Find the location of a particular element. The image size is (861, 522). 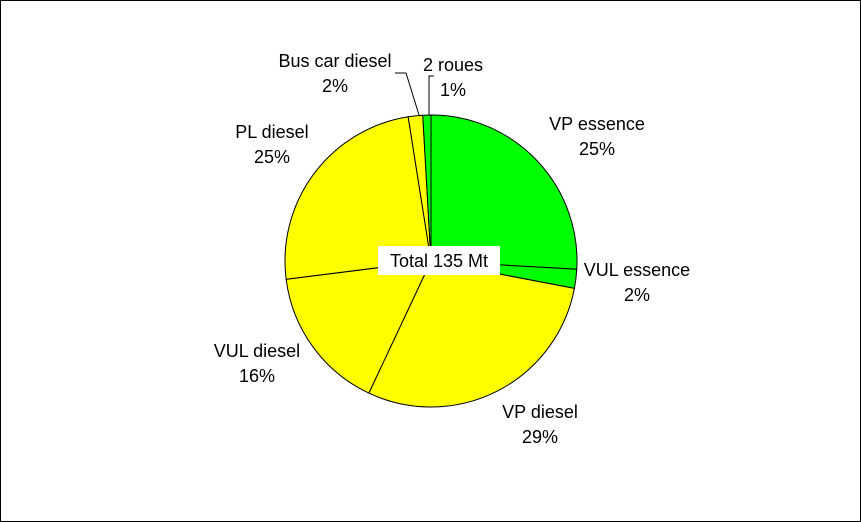

center-label-box is located at coordinates (439, 260).